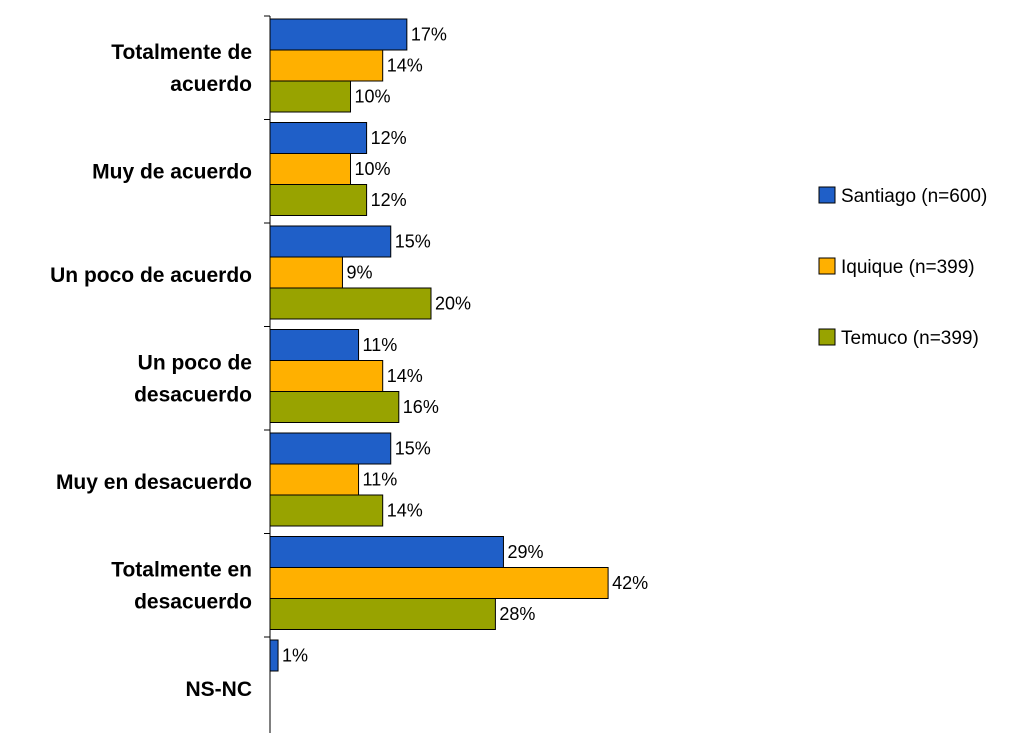  What do you see at coordinates (910, 338) in the screenshot?
I see `legend-label: Temuco (n=399)` at bounding box center [910, 338].